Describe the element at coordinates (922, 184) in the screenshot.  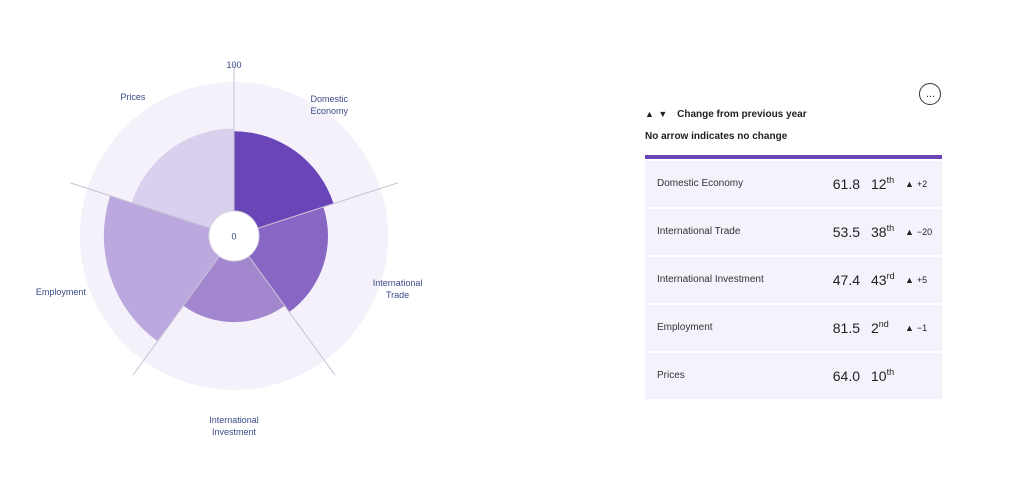
I see `row-change-value: +2` at that location.